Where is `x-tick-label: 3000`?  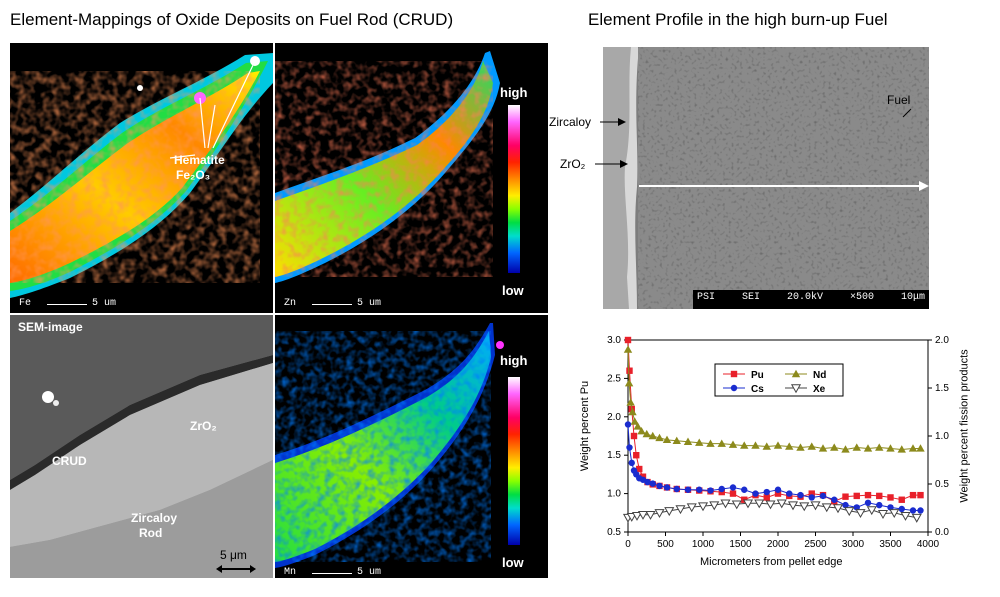
x-tick-label: 3000 is located at coordinates (853, 544).